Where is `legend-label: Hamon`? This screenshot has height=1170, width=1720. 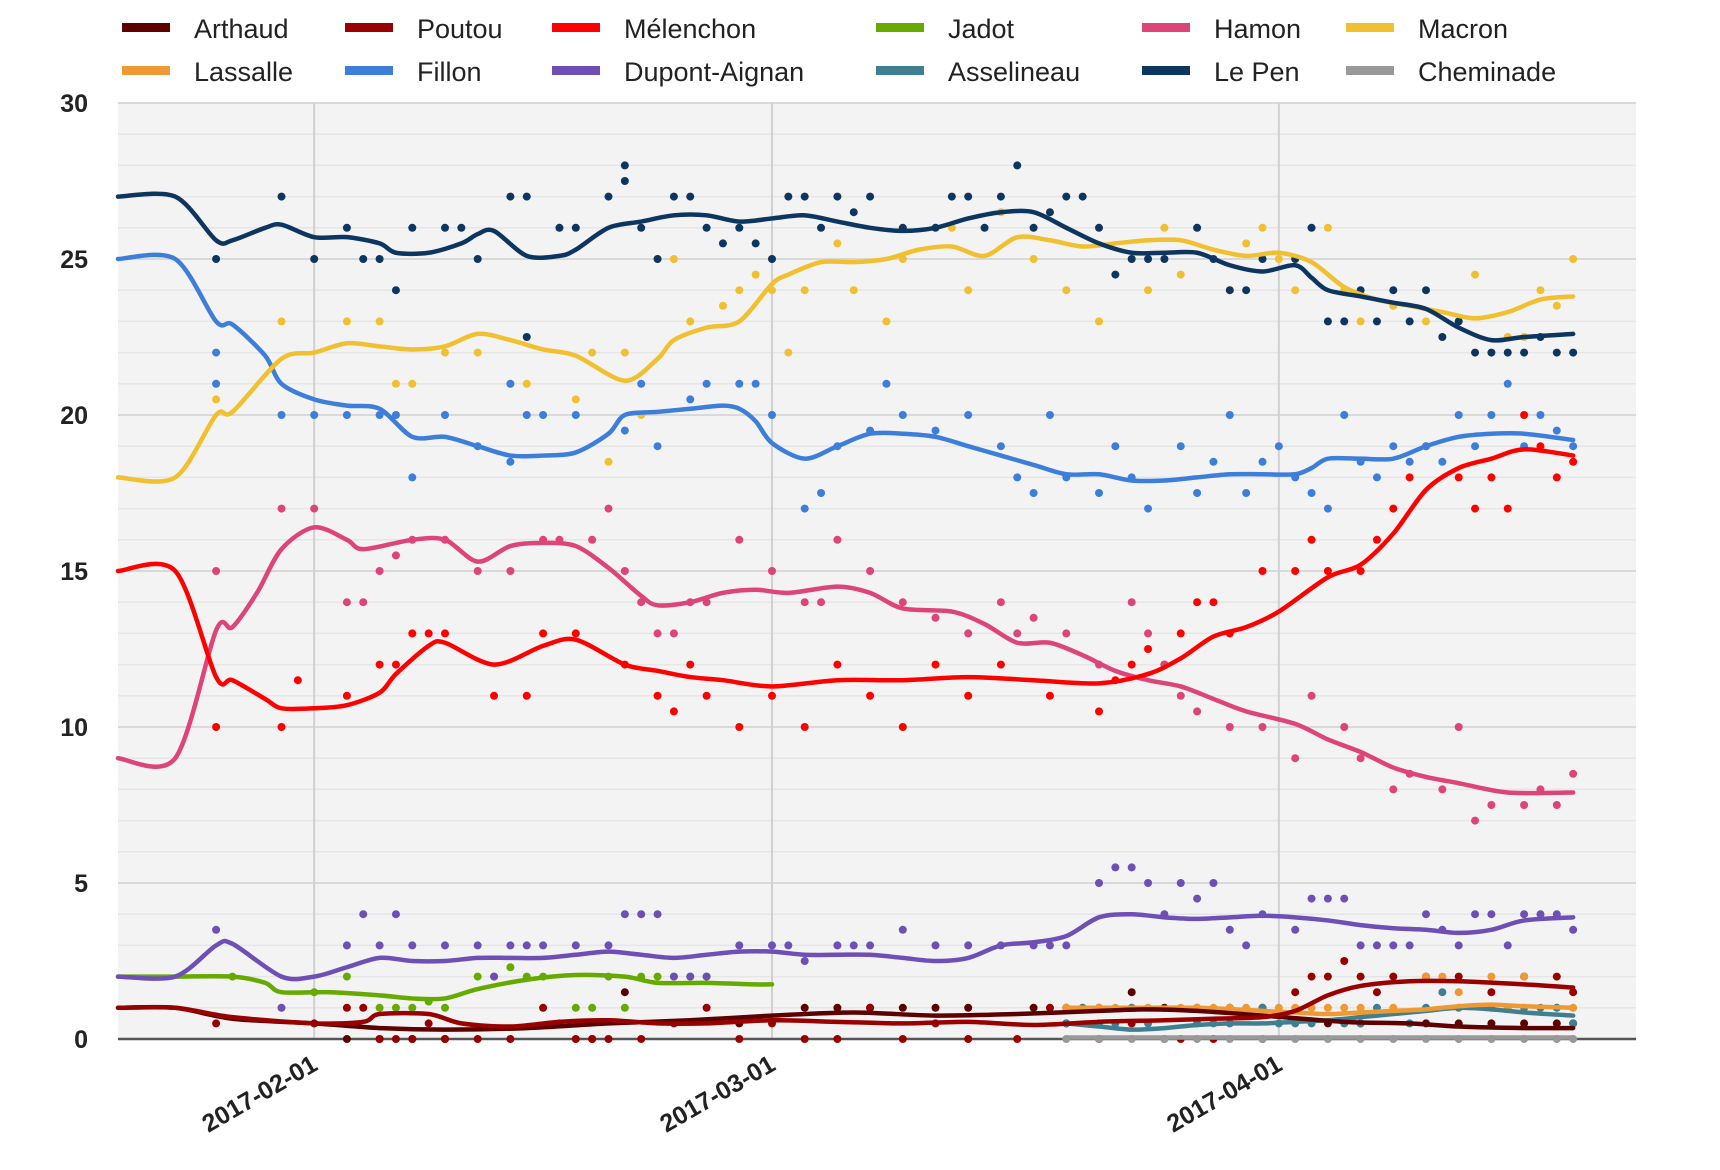 legend-label: Hamon is located at coordinates (1257, 29).